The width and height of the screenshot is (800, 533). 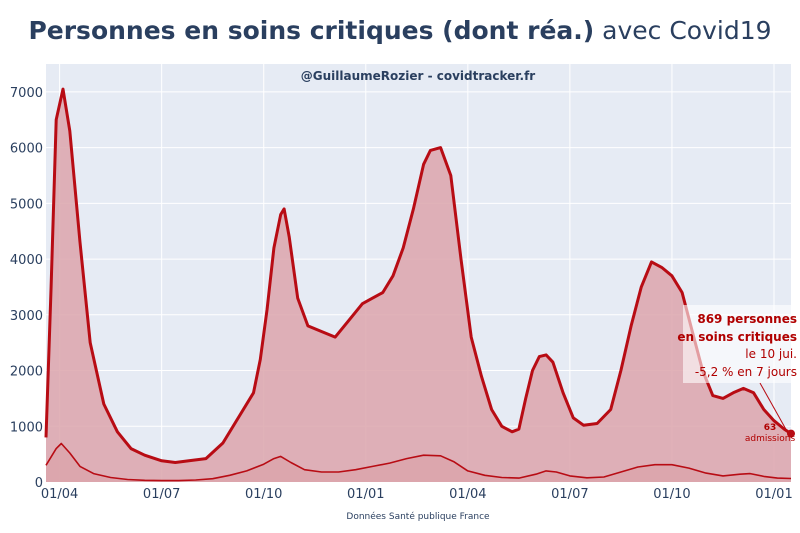 I want to click on x-tick-label-5: 01/07, so click(x=569, y=494).